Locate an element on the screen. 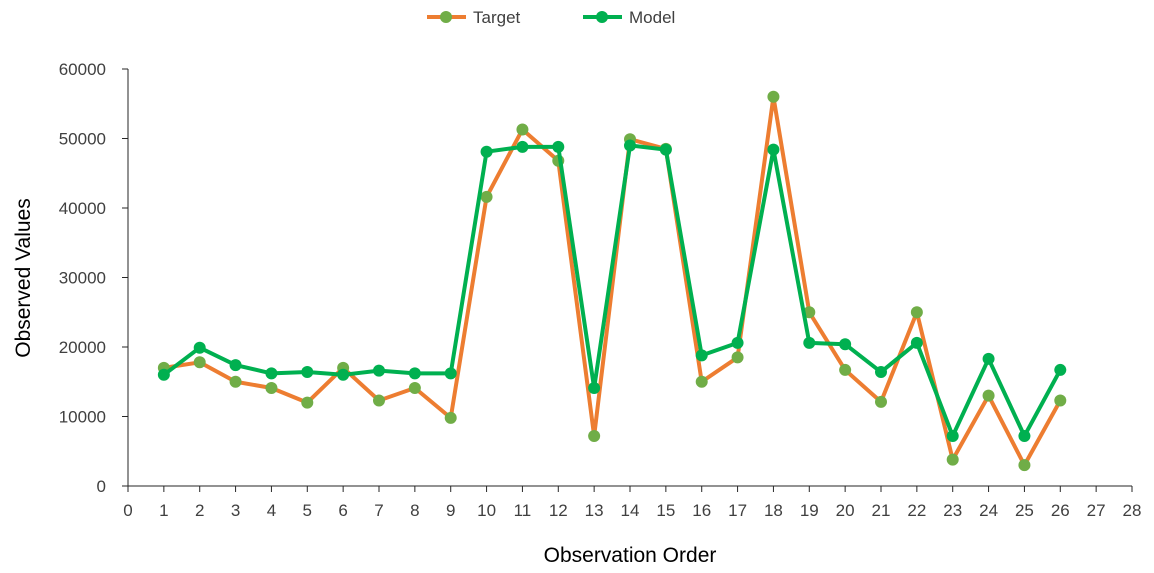 The width and height of the screenshot is (1154, 573). x-tick-label: 14 is located at coordinates (630, 510).